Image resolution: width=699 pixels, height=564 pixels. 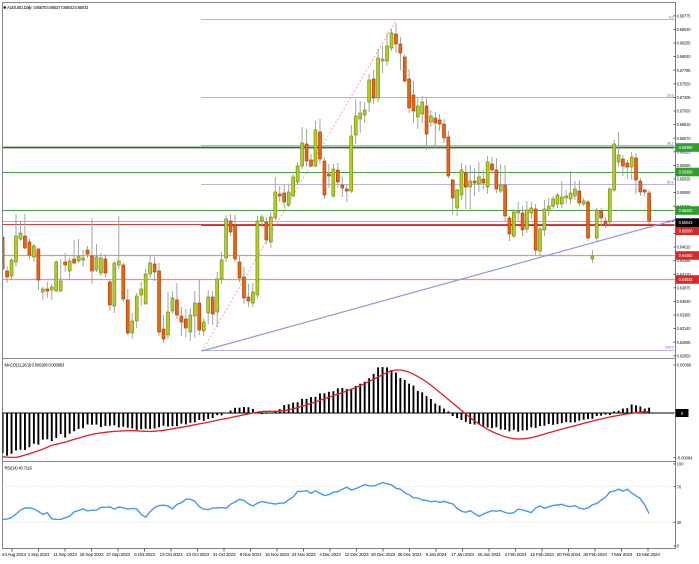 I want to click on svg-text: 4 Dec 2023, so click(x=330, y=554).